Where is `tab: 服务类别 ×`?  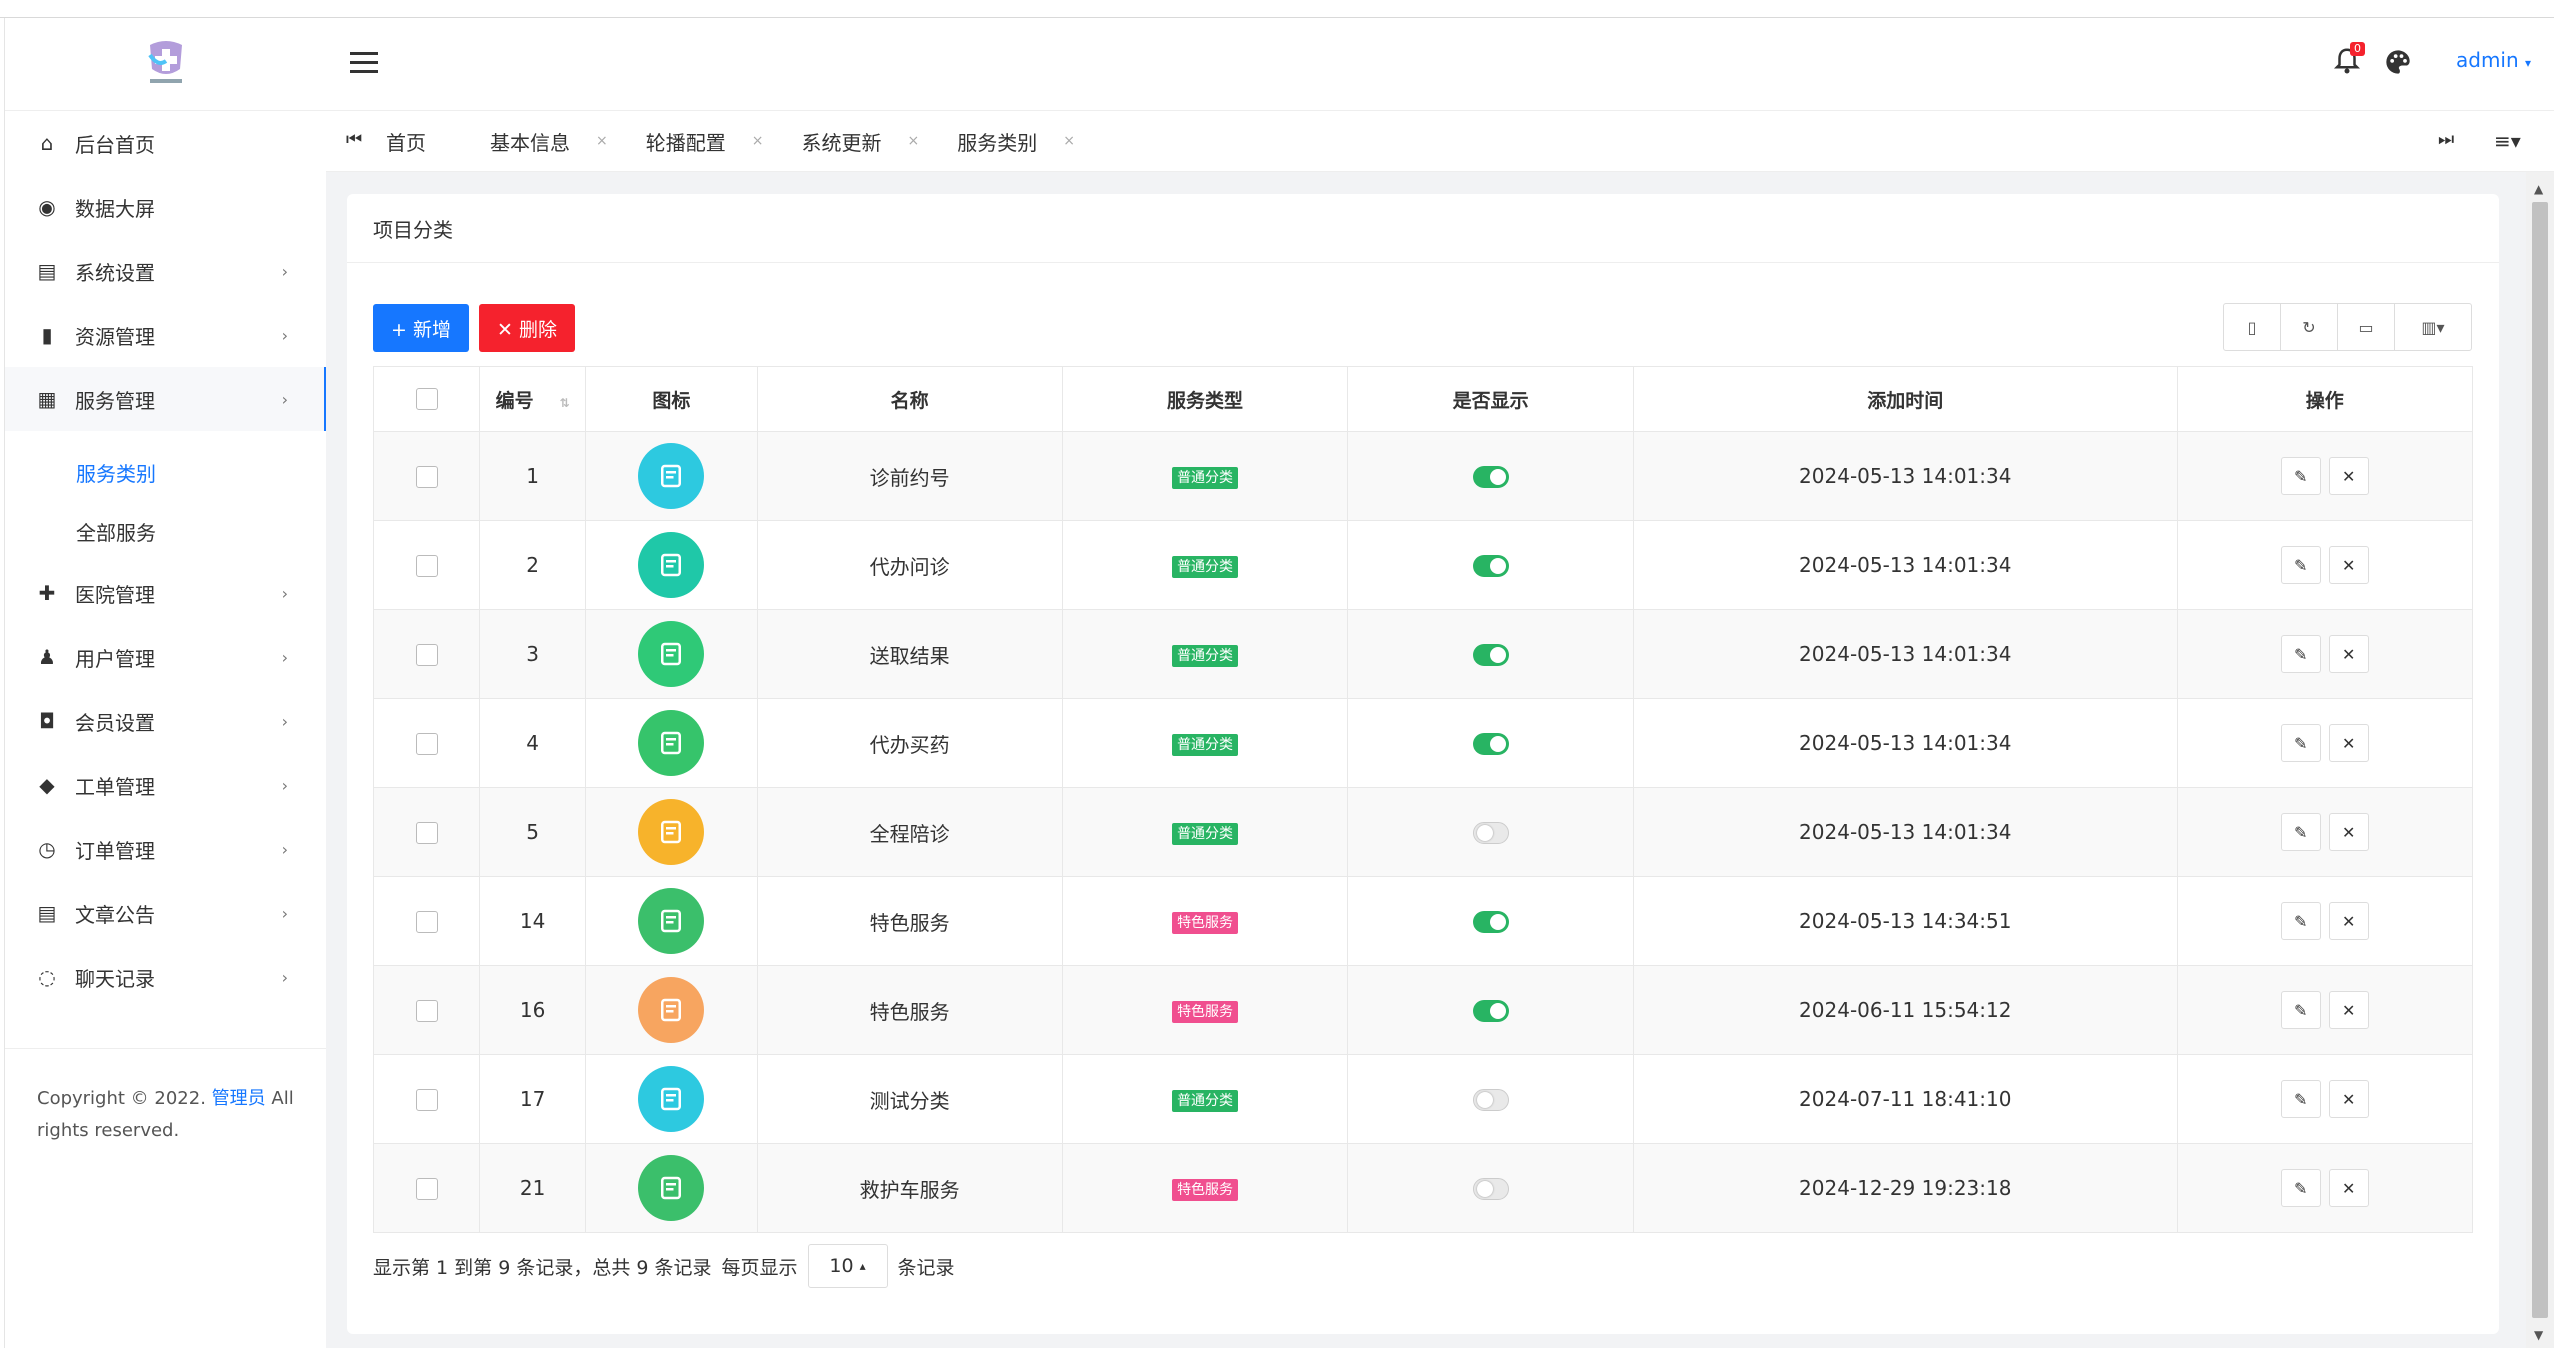
tab: 服务类别 × is located at coordinates (1016, 141).